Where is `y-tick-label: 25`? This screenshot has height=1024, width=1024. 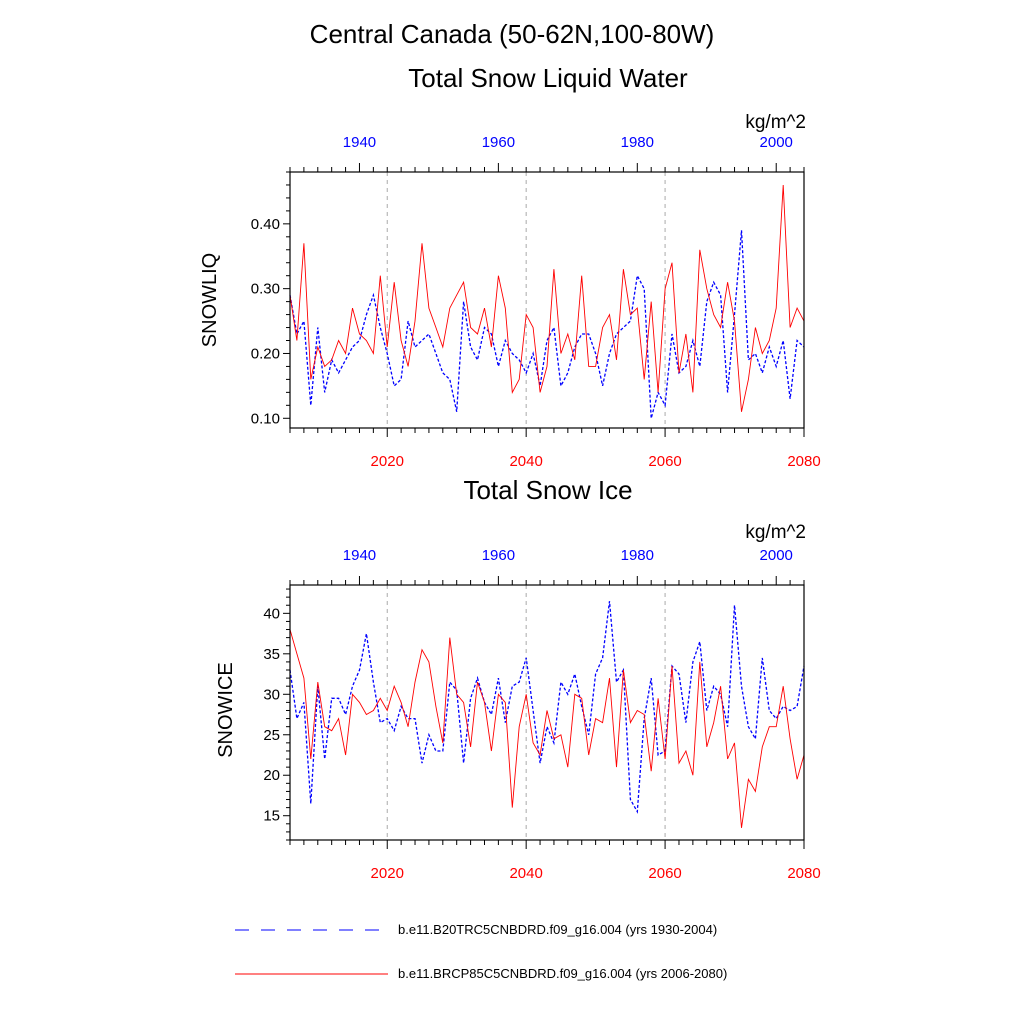 y-tick-label: 25 is located at coordinates (271, 735).